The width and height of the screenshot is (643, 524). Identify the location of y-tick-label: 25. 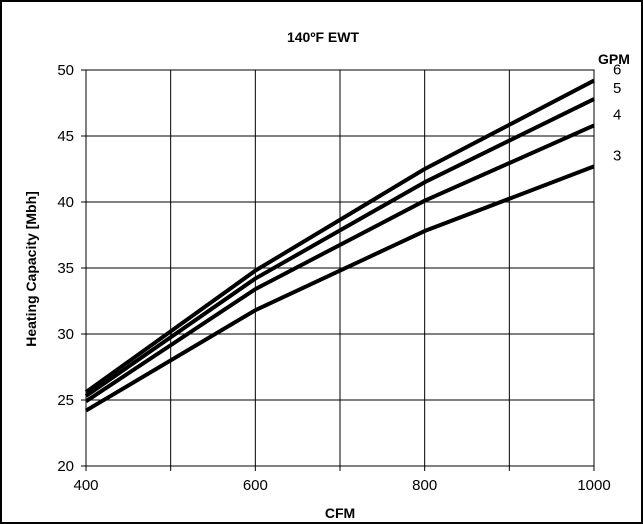
(65, 400).